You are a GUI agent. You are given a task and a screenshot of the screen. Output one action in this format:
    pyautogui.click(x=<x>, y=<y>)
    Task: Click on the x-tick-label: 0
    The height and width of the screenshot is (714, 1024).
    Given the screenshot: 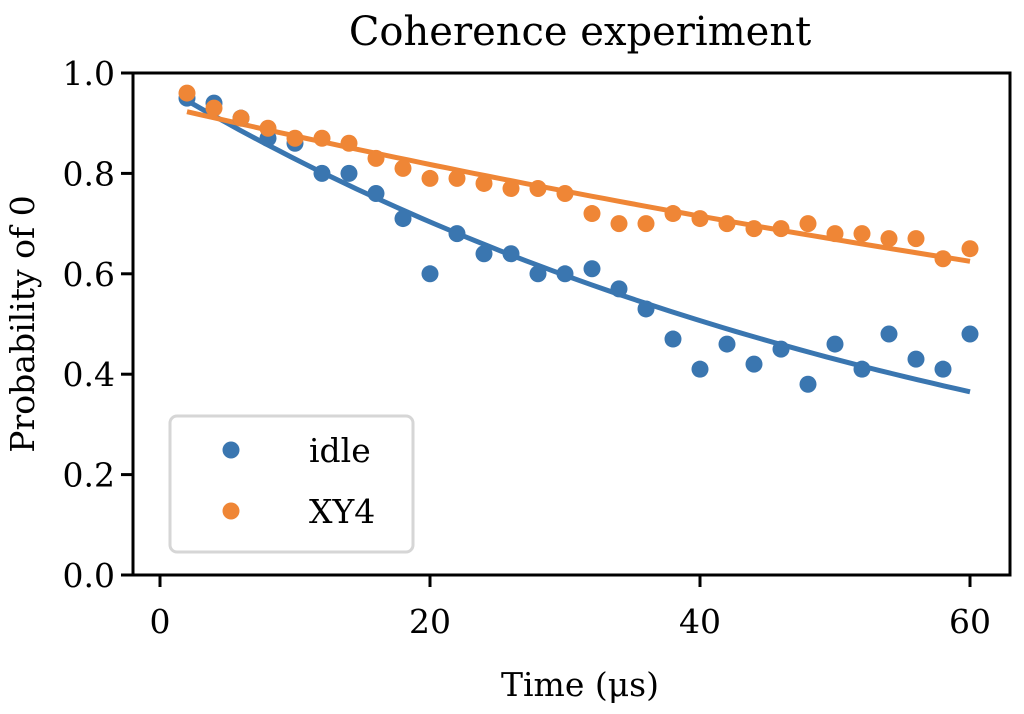 What is the action you would take?
    pyautogui.click(x=160, y=621)
    